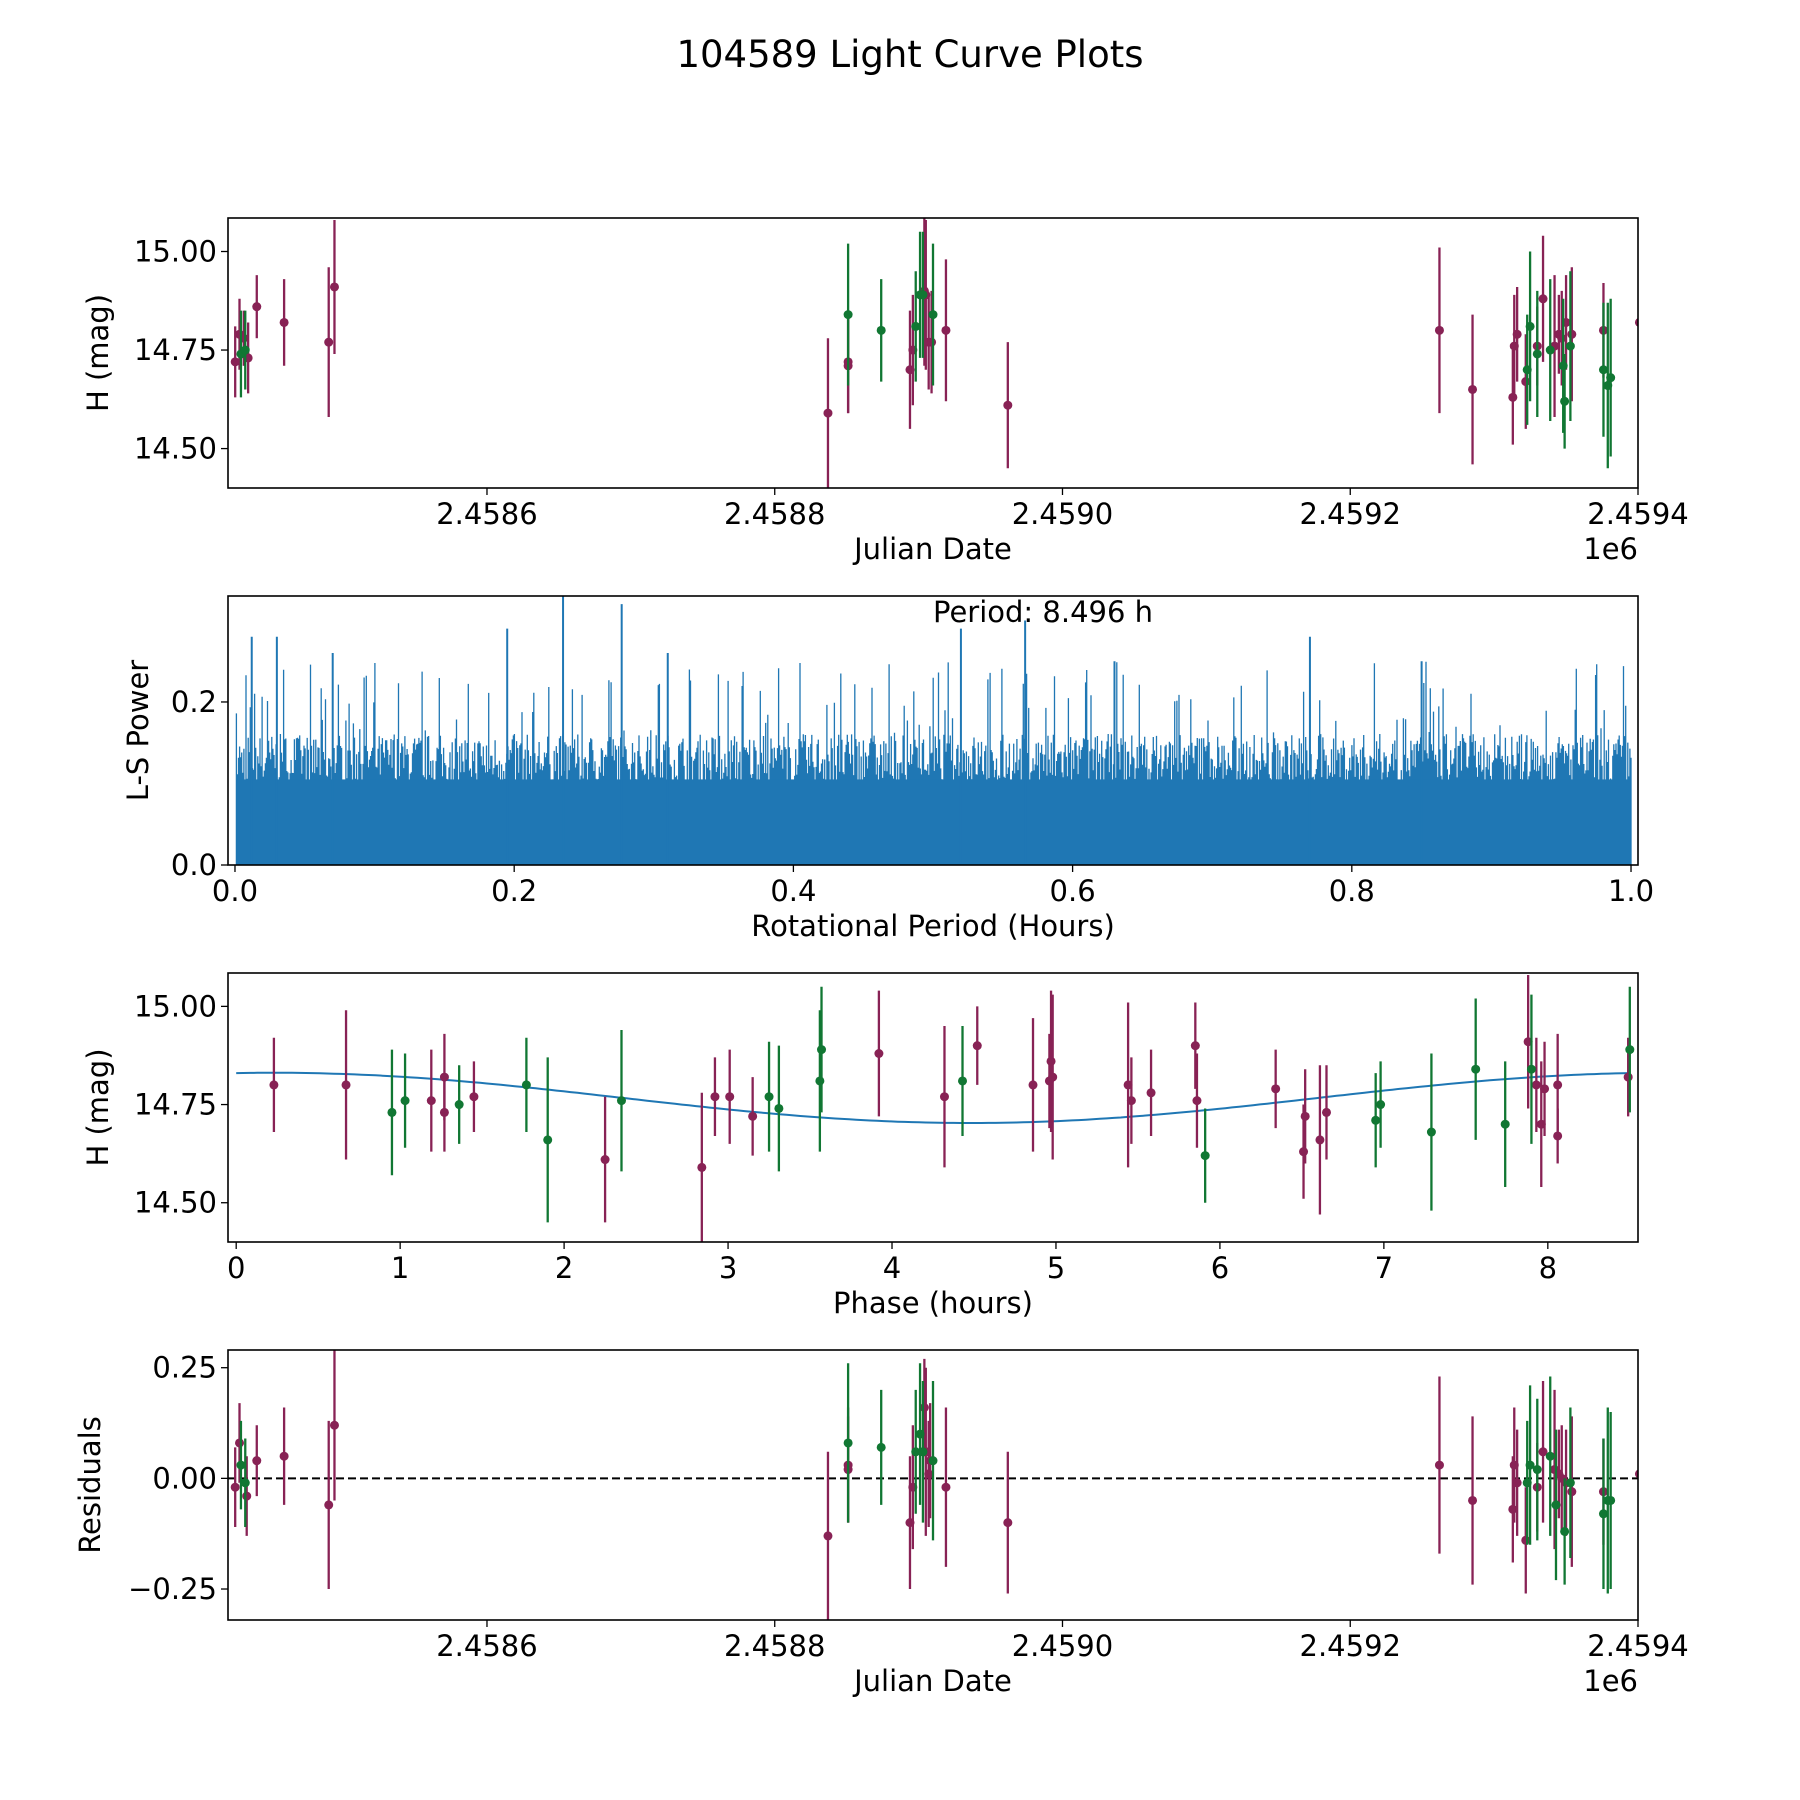 The height and width of the screenshot is (1800, 1800). Describe the element at coordinates (400, 1268) in the screenshot. I see `x-tick-label: 1` at that location.